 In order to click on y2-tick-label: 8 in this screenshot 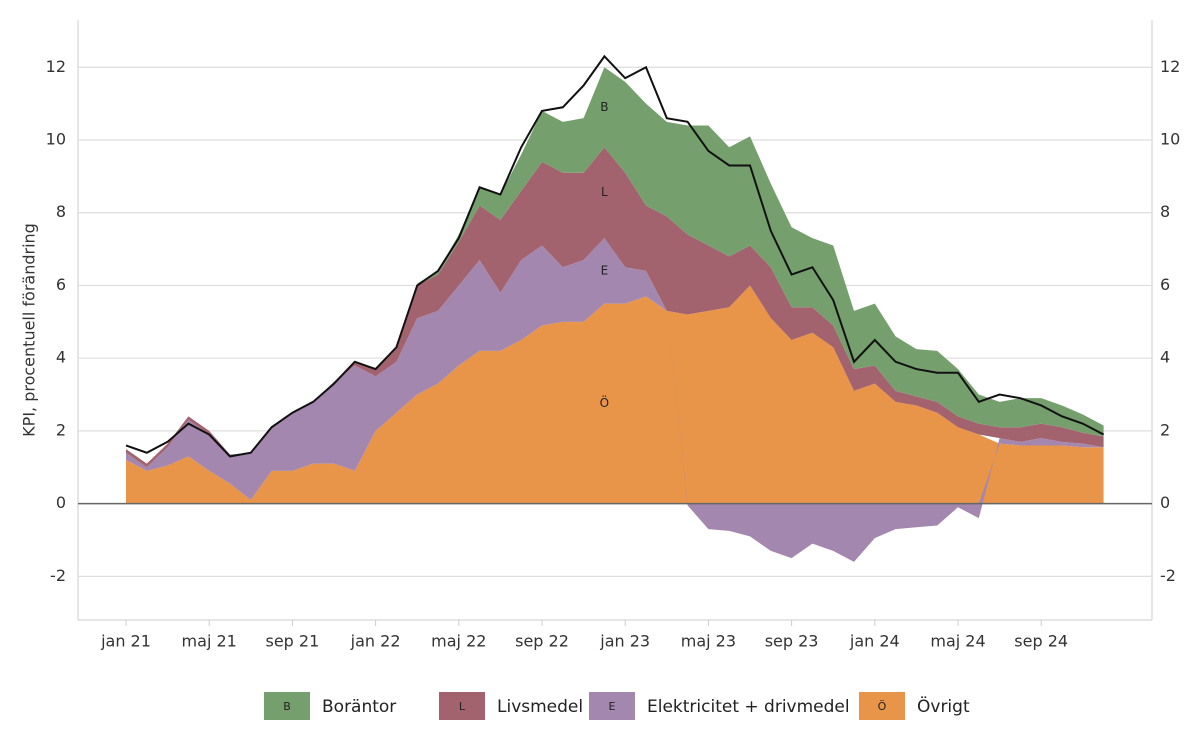, I will do `click(1165, 211)`.